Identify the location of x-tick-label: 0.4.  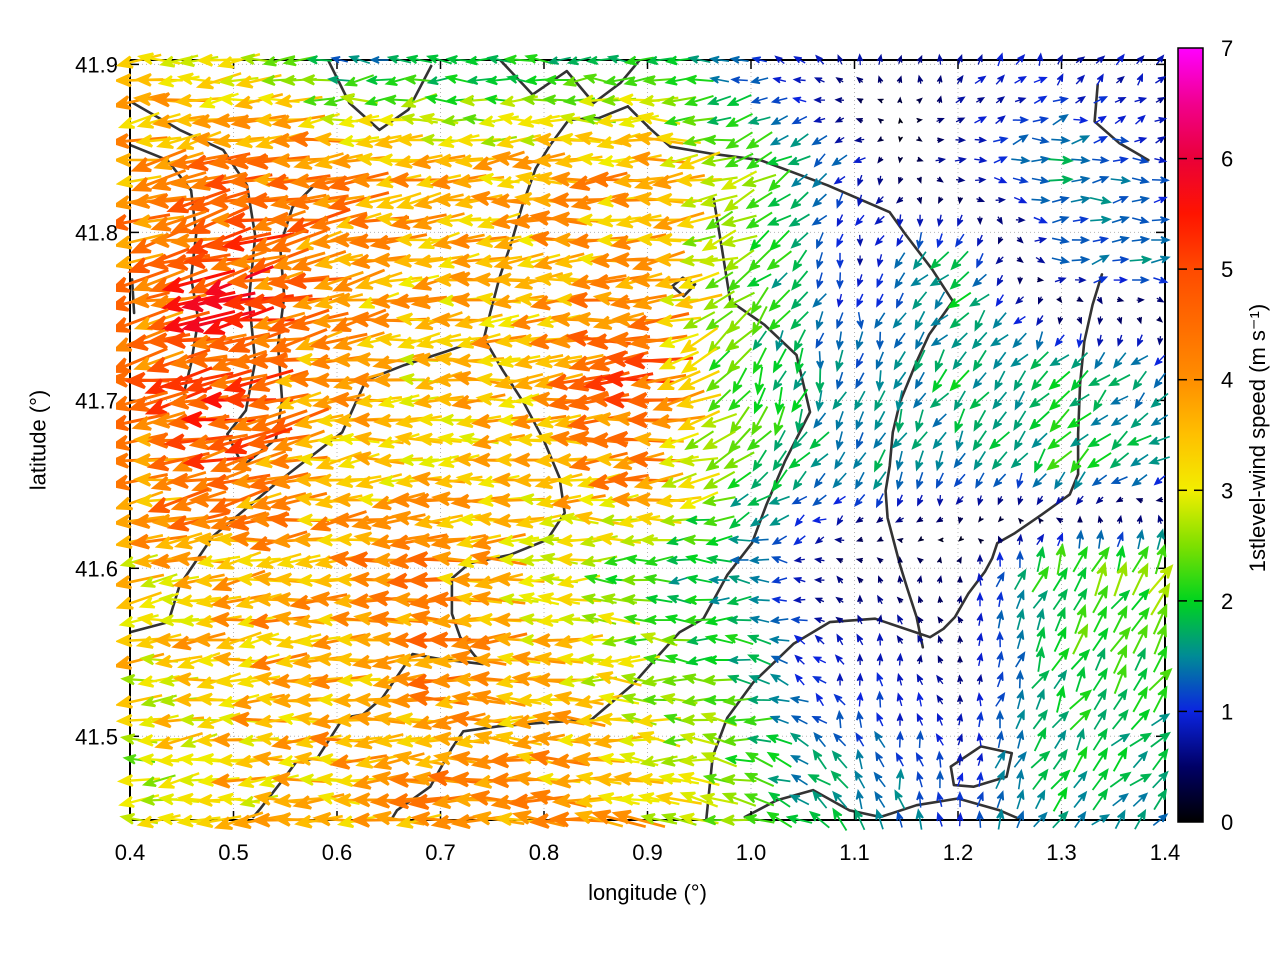
(130, 852).